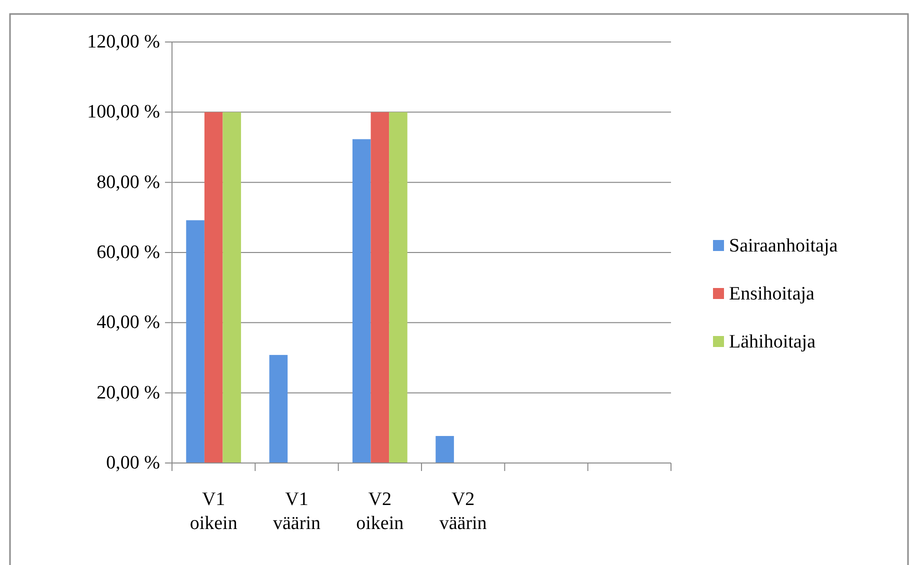 The height and width of the screenshot is (565, 912). I want to click on y-tick-label: 40,00 %, so click(128, 323).